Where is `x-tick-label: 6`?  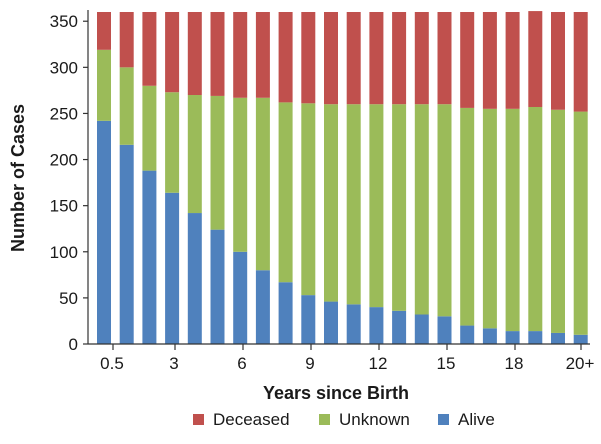
x-tick-label: 6 is located at coordinates (241, 363).